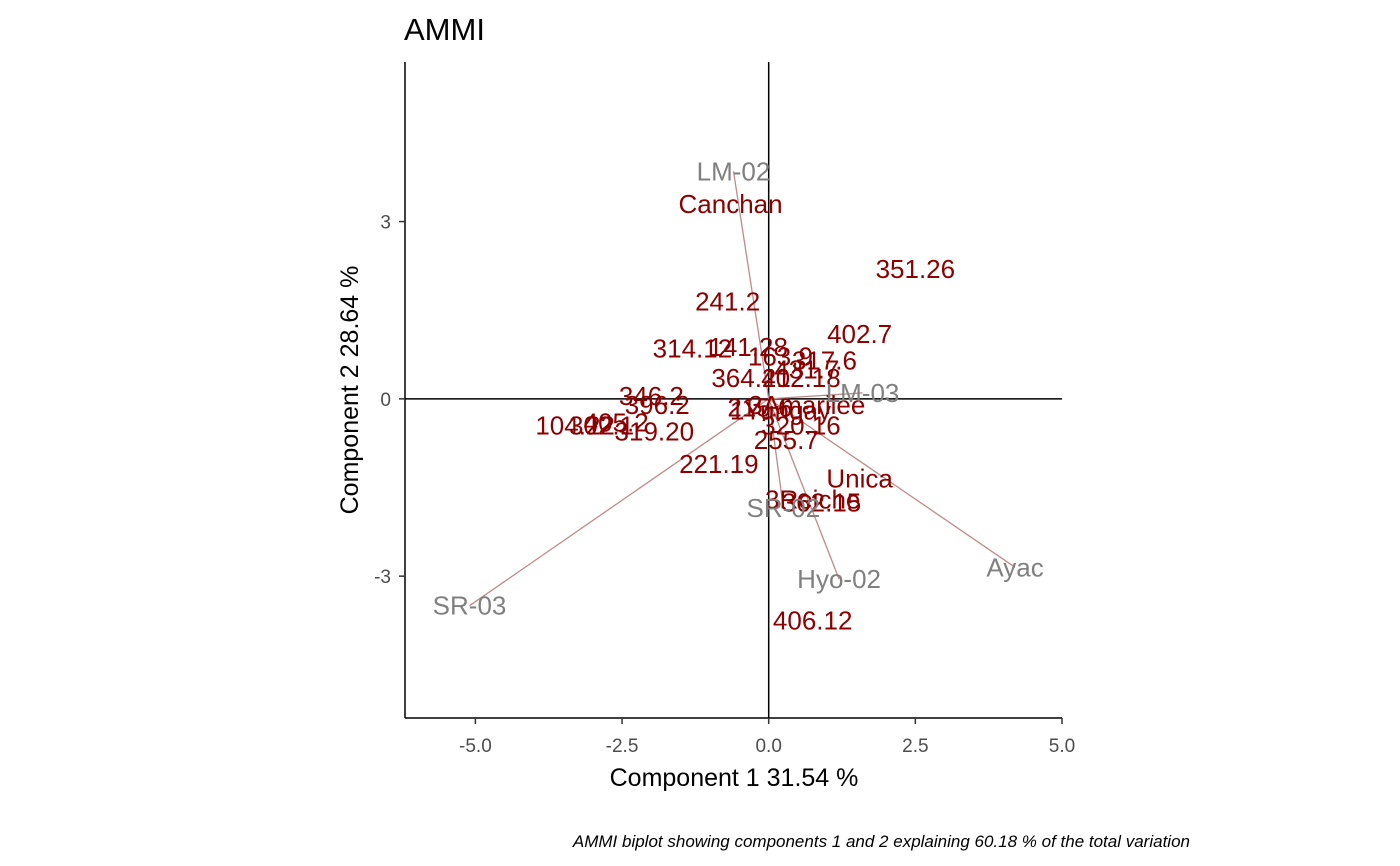 Image resolution: width=1400 pixels, height=866 pixels. Describe the element at coordinates (1014, 567) in the screenshot. I see `environment-label: Ayac` at that location.